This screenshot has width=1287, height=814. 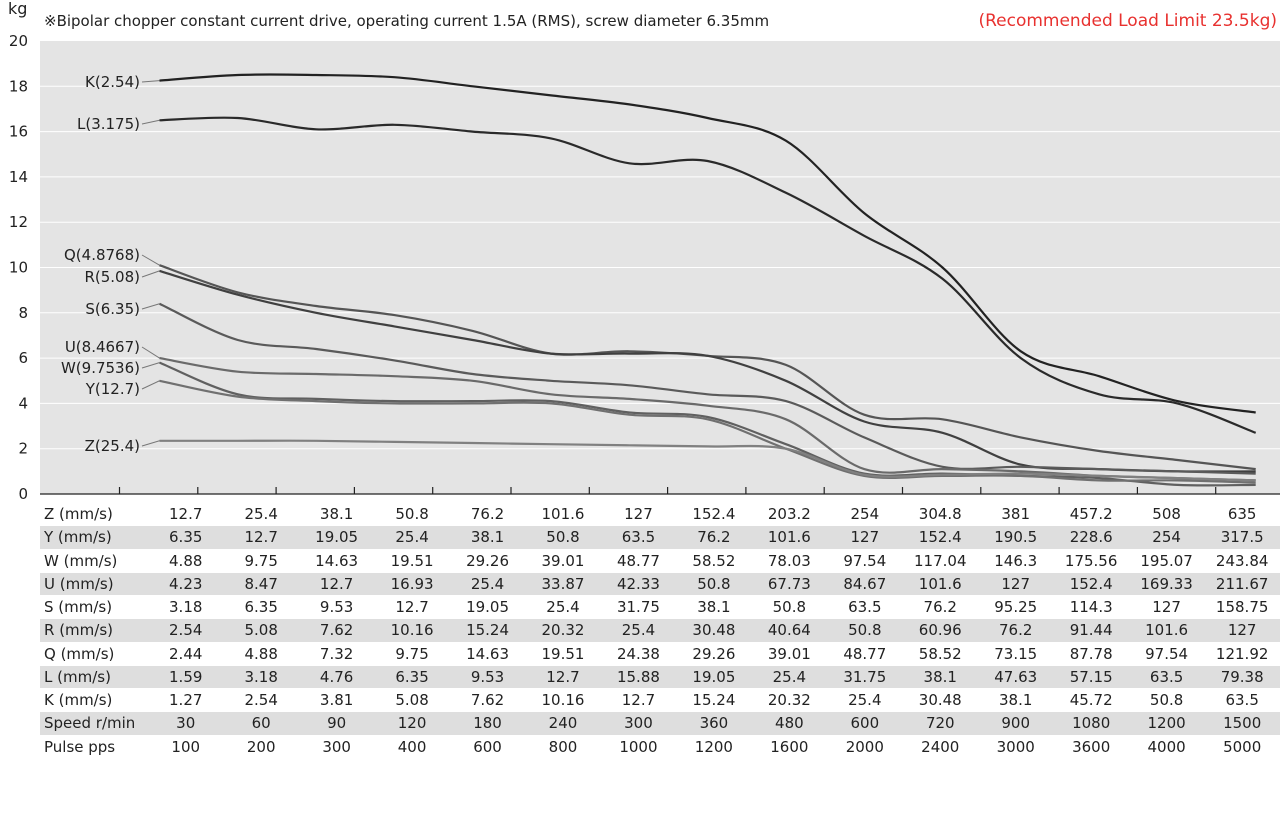 I want to click on table-cell: 30, so click(x=186, y=723).